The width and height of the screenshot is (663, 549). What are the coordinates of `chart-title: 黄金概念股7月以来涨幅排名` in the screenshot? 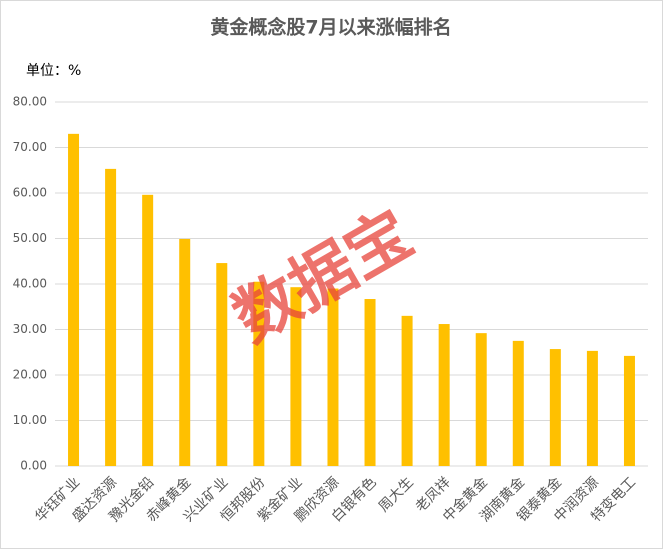 It's located at (330, 27).